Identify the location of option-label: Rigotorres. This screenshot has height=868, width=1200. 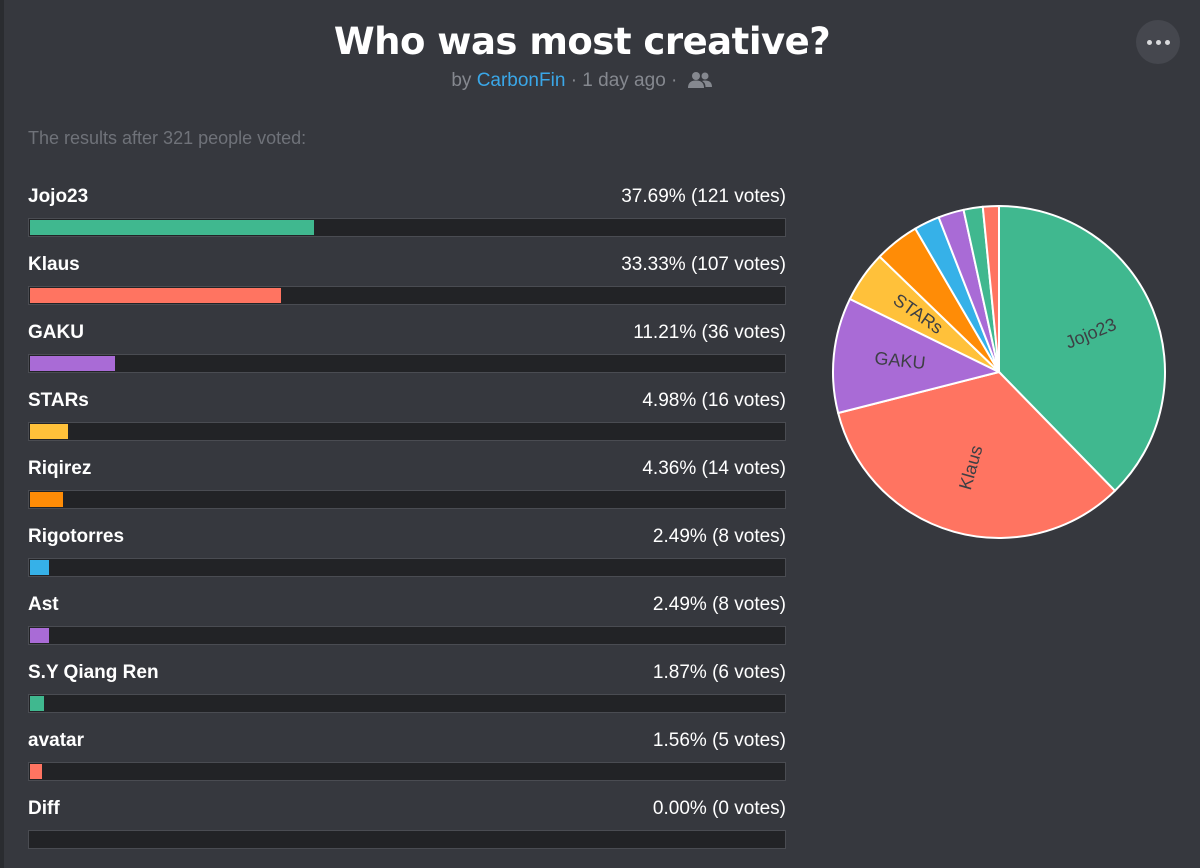
(76, 536).